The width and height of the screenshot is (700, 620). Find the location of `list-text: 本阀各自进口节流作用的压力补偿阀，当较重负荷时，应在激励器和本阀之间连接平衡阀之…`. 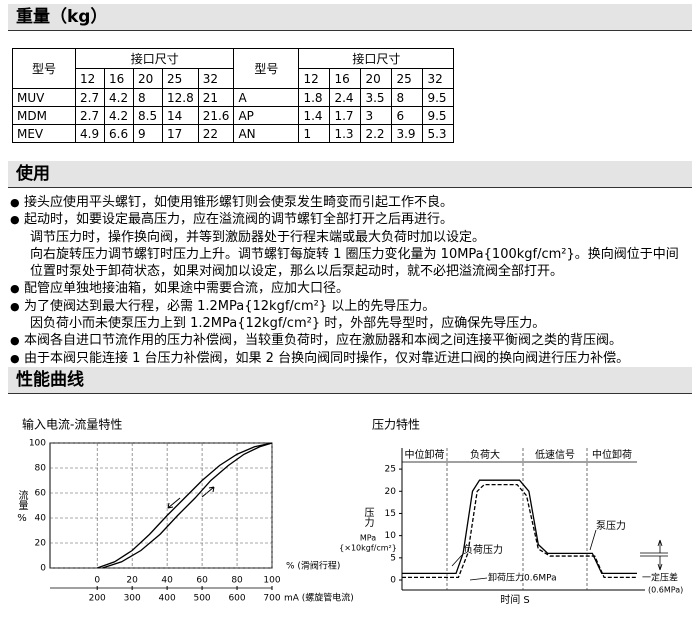

list-text: 本阀各自进口节流作用的压力补偿阀，当较重负荷时，应在激励器和本阀之间连接平衡阀之… is located at coordinates (344, 341).